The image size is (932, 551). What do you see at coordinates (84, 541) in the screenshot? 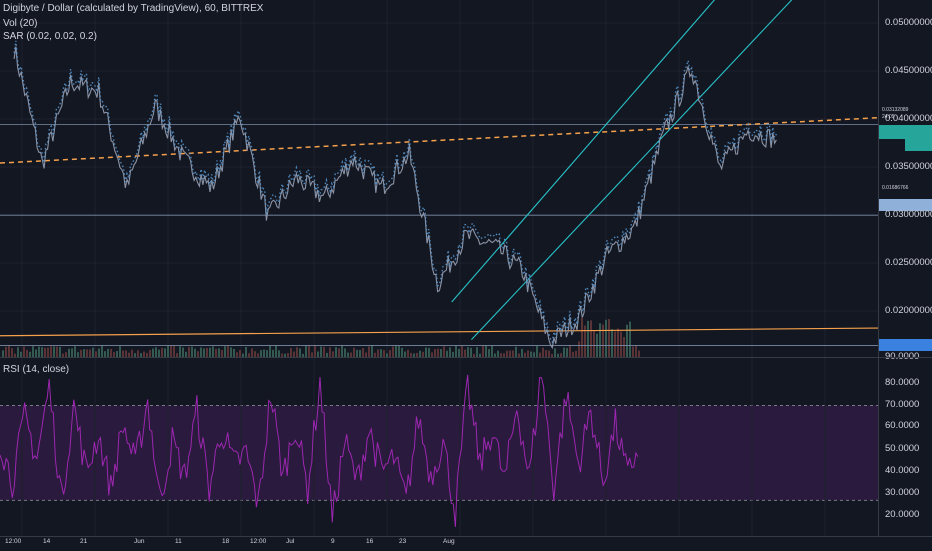
I see `time-tick: 21` at bounding box center [84, 541].